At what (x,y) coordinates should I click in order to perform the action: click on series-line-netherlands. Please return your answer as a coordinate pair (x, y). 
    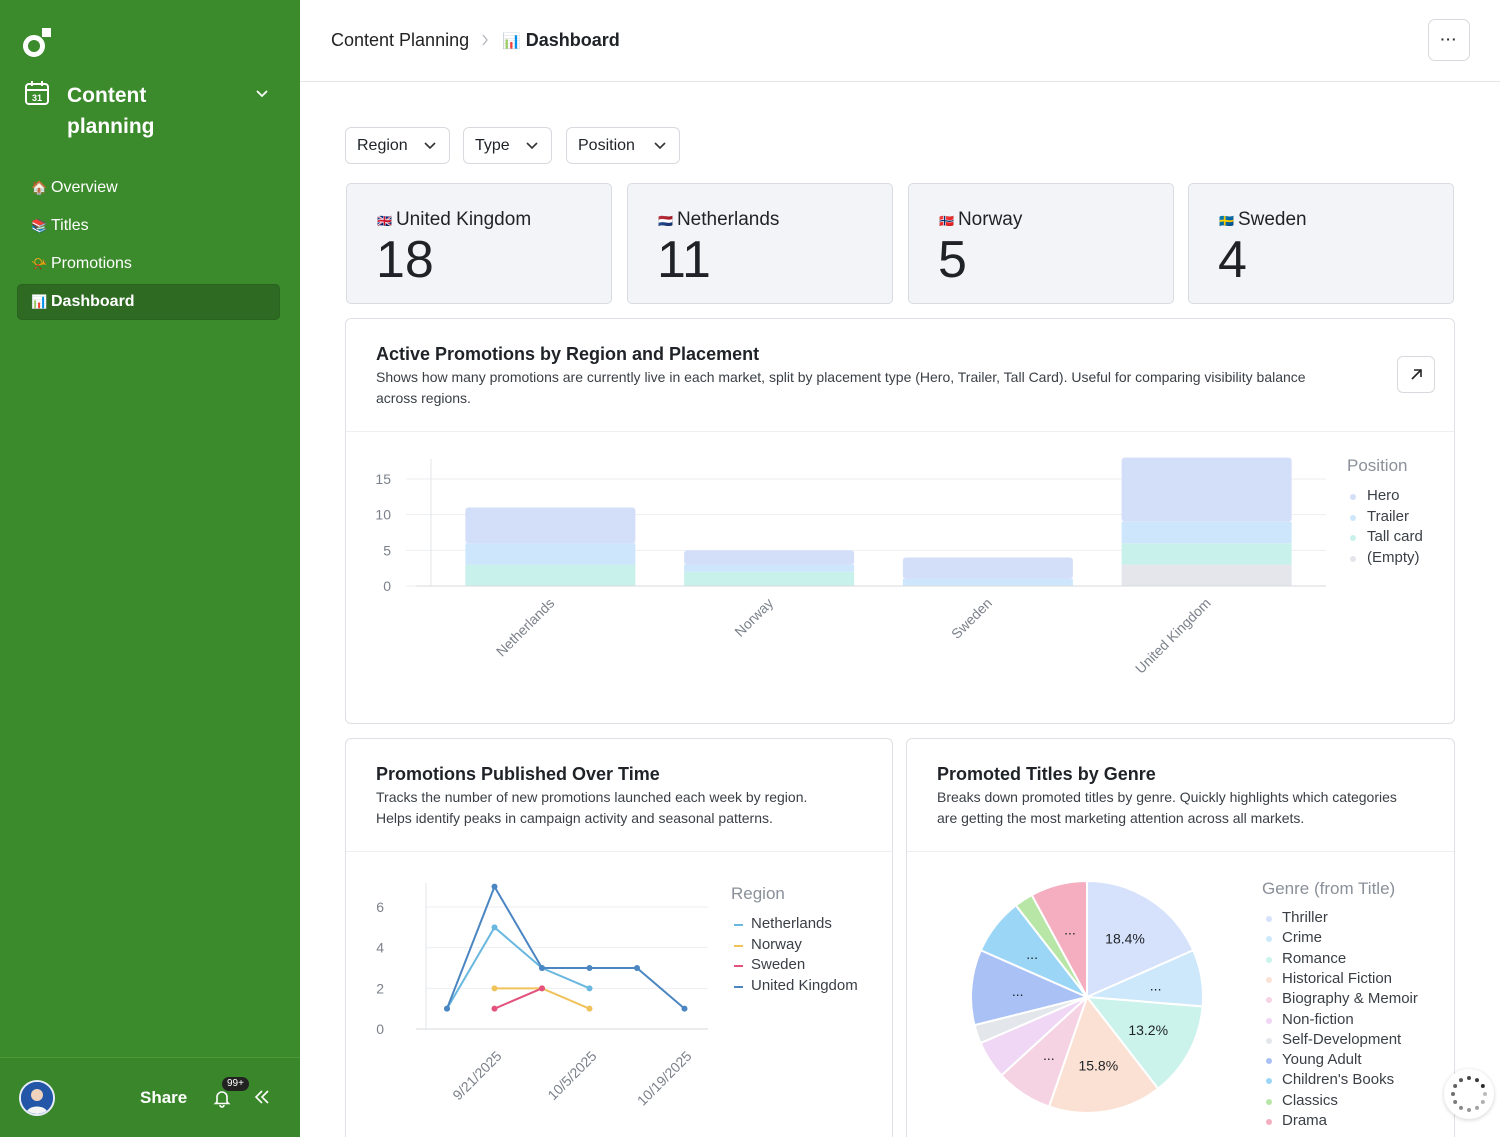
    Looking at the image, I should click on (518, 967).